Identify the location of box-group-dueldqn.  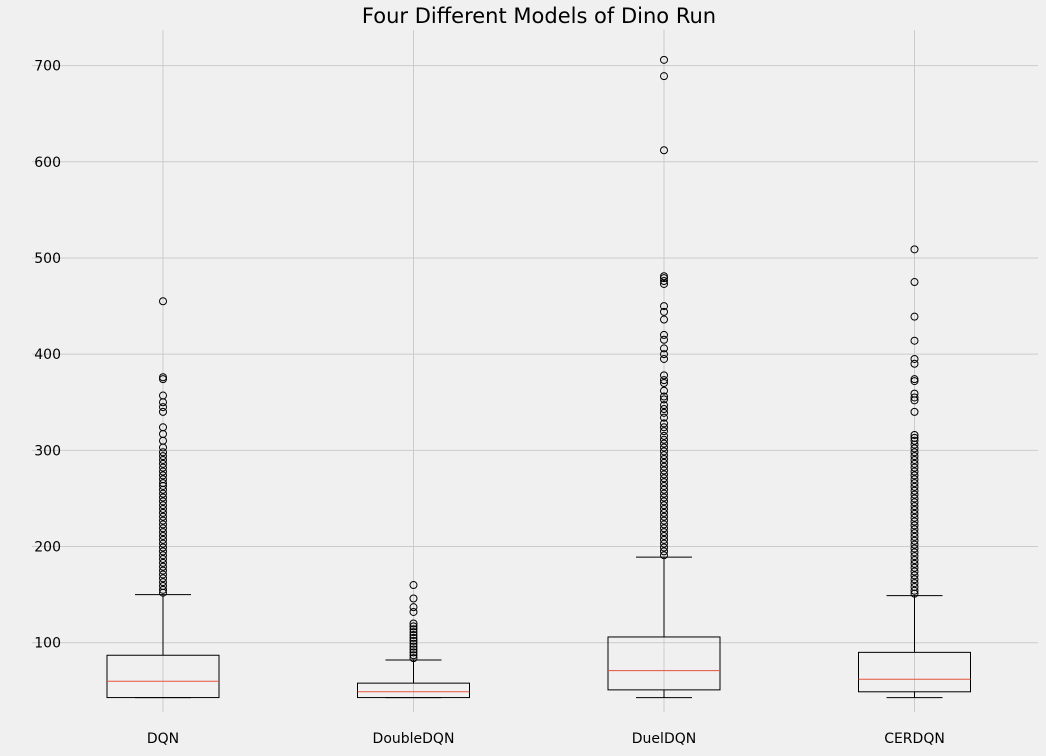
(664, 377).